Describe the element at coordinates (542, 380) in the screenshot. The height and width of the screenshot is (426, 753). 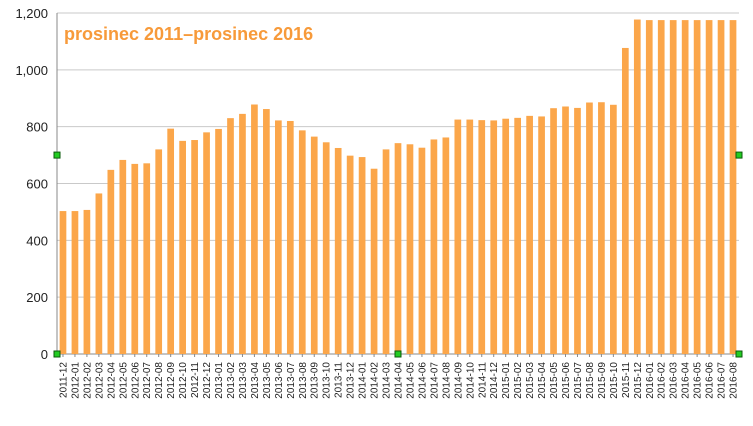
I see `x-tick-label: 2015-04` at that location.